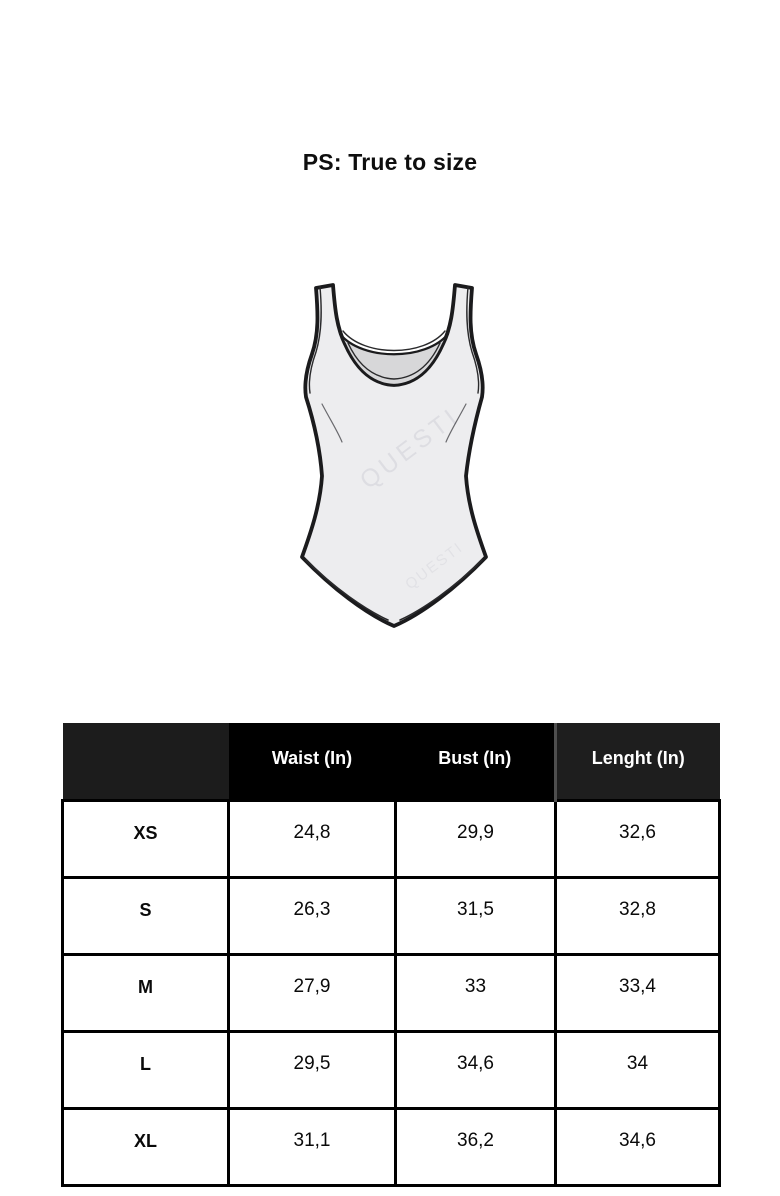  What do you see at coordinates (637, 993) in the screenshot?
I see `length-value: 33,4` at bounding box center [637, 993].